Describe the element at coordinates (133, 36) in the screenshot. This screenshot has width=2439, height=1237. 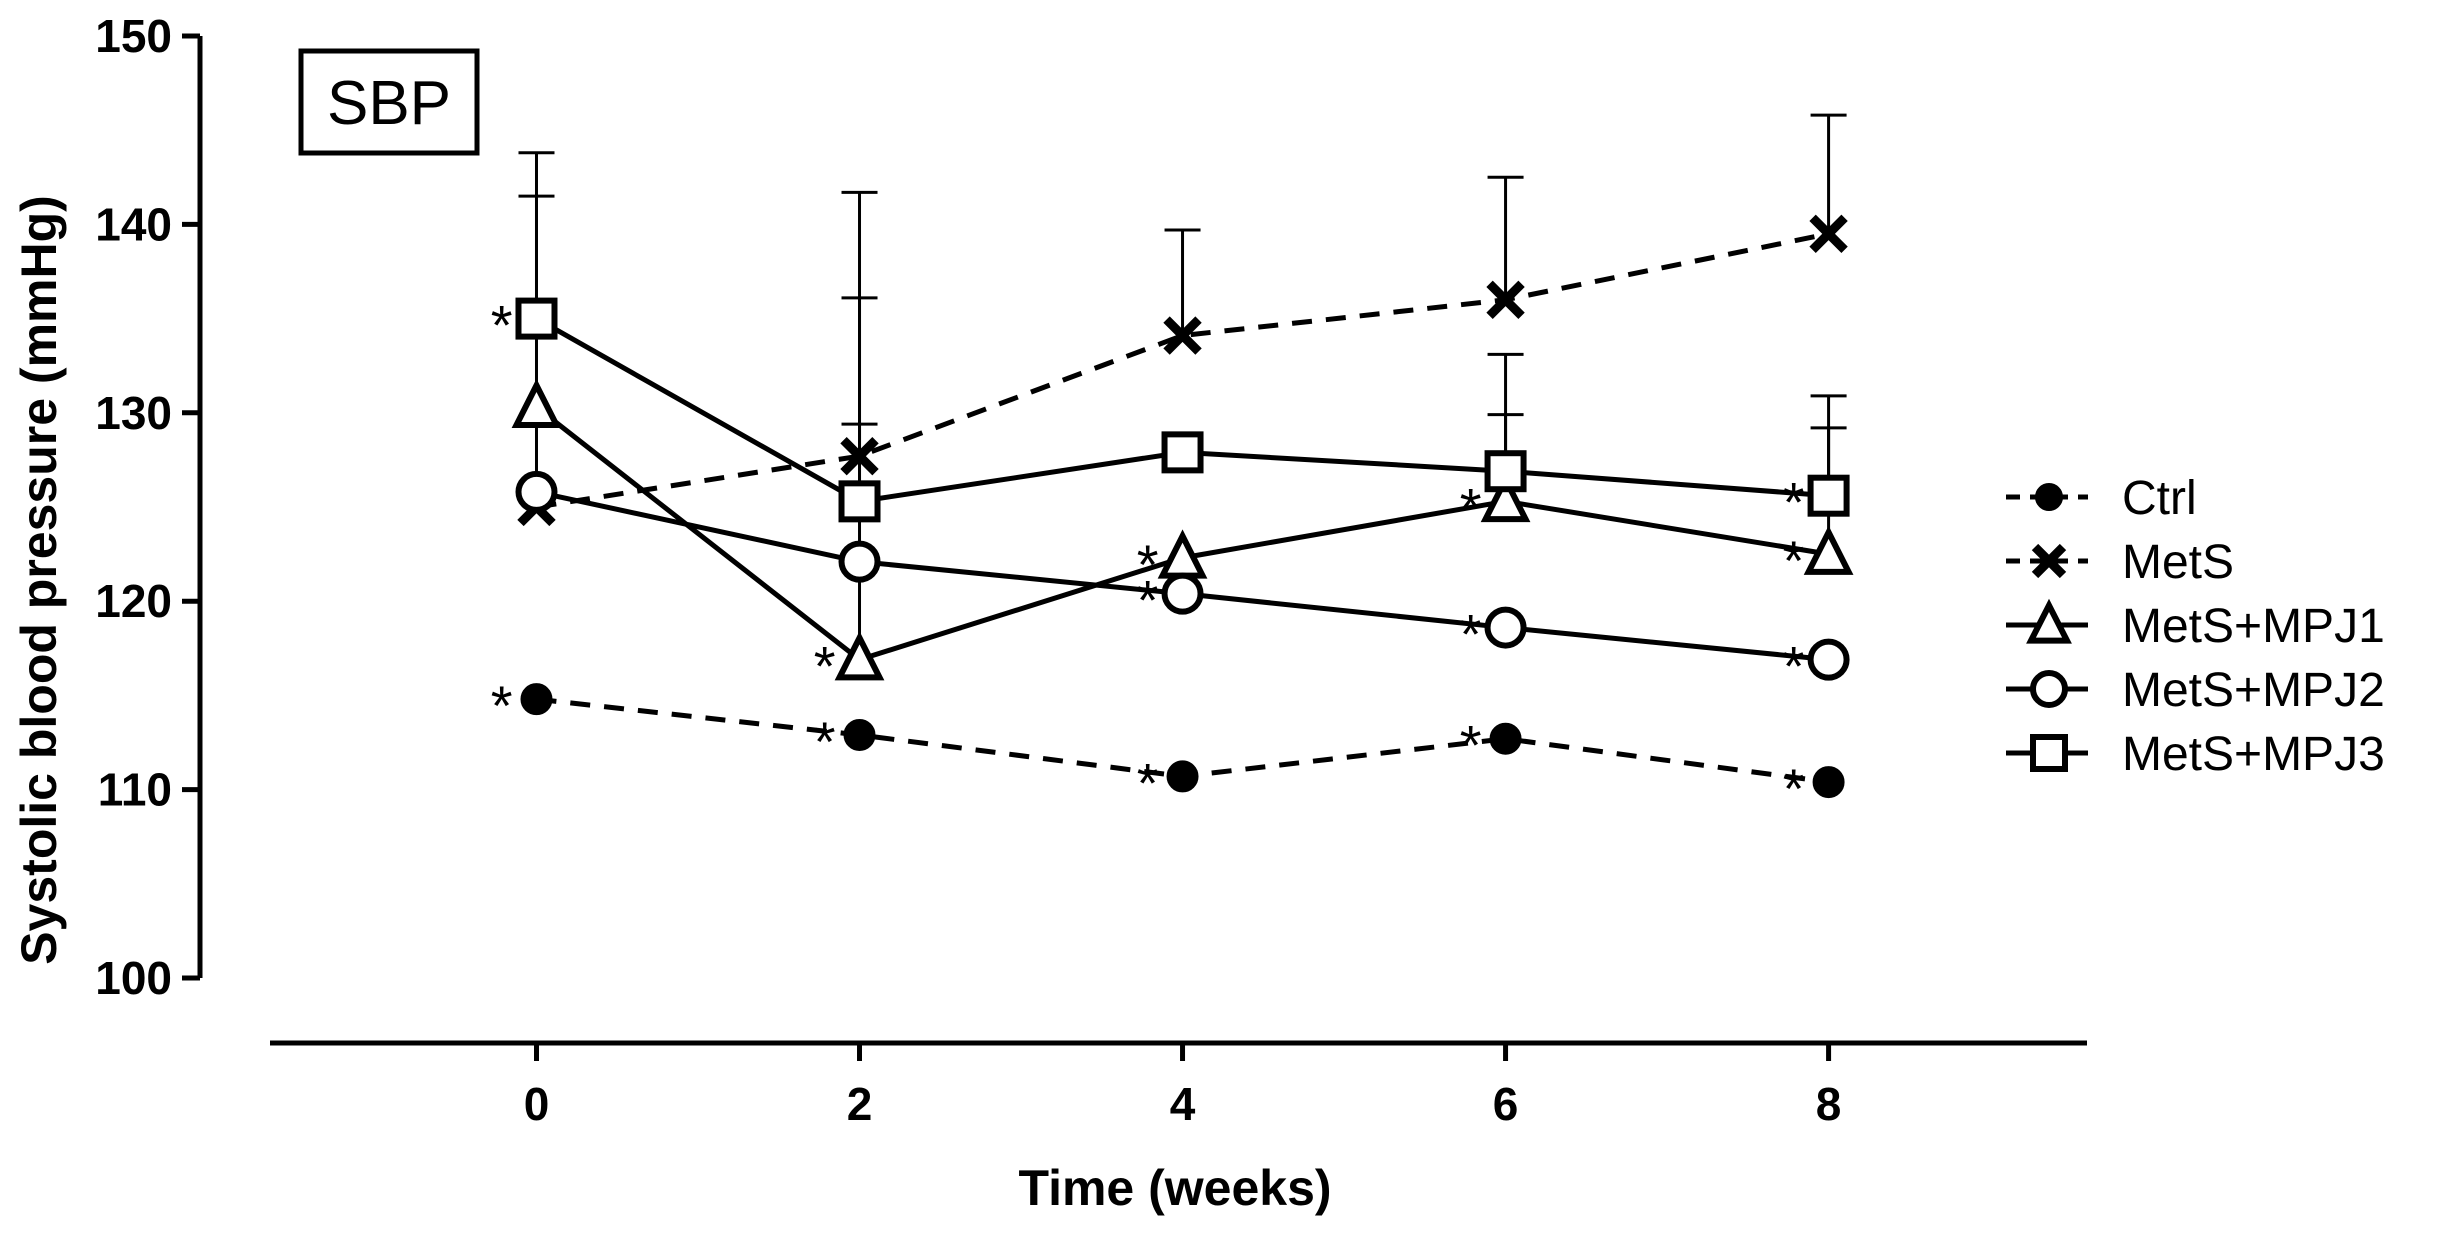
I see `y-tick-label: 150` at that location.